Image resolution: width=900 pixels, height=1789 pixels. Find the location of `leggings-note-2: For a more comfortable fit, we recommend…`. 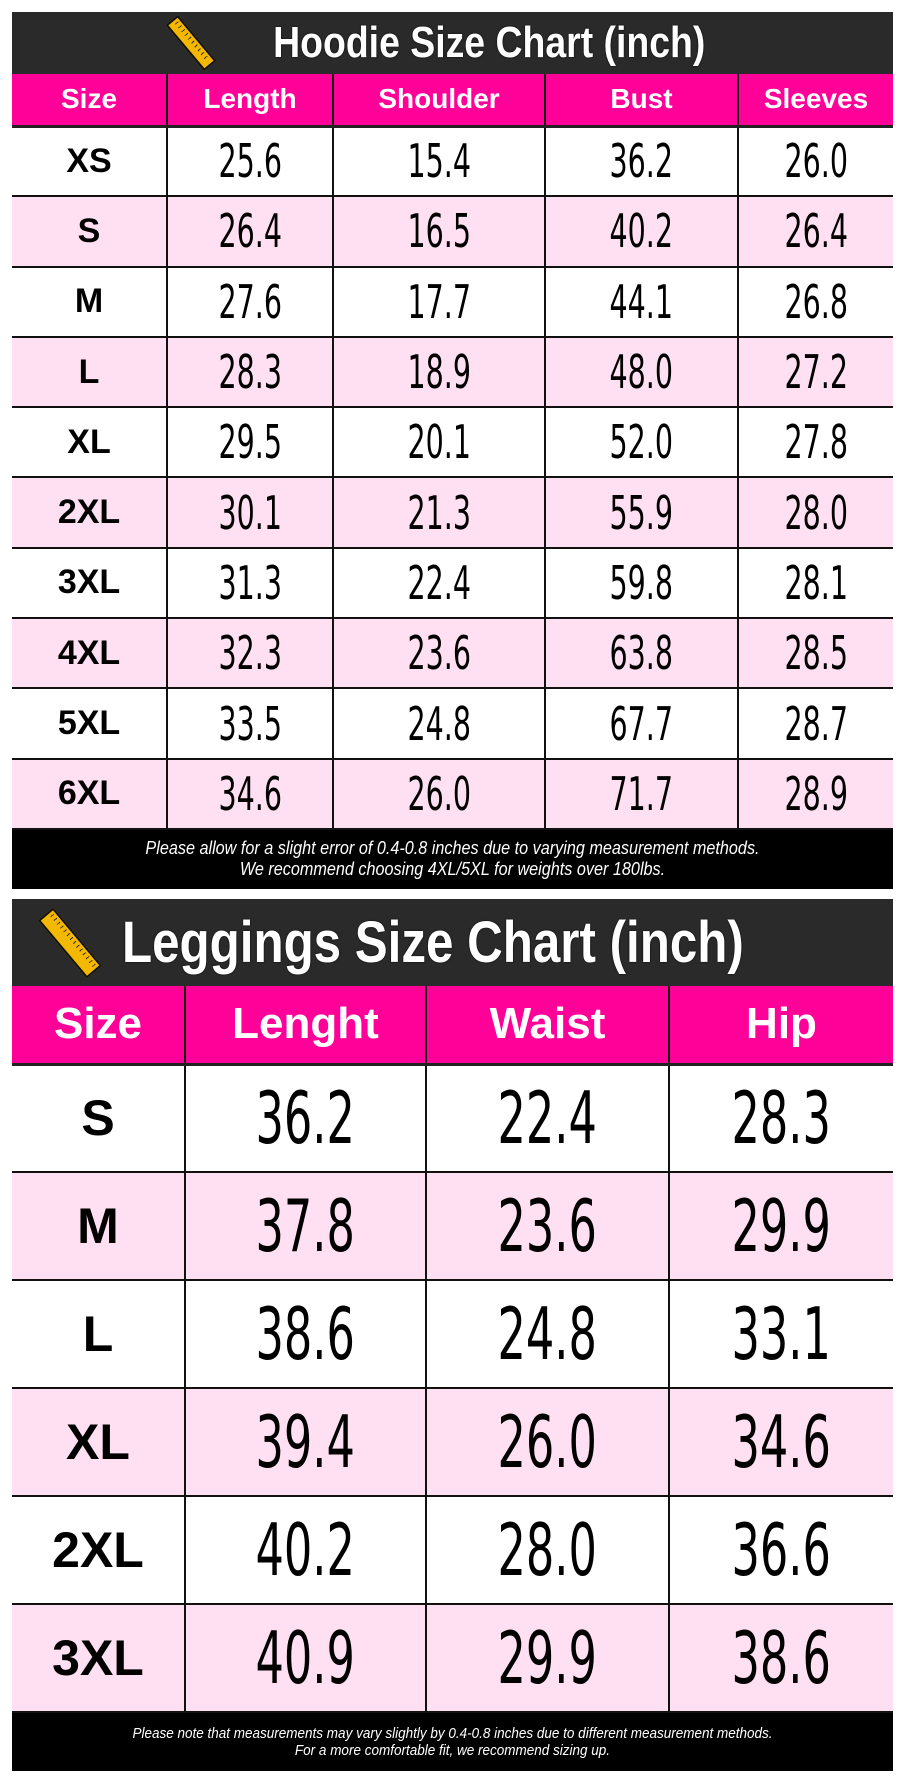

leggings-note-2: For a more comfortable fit, we recommend… is located at coordinates (452, 1750).